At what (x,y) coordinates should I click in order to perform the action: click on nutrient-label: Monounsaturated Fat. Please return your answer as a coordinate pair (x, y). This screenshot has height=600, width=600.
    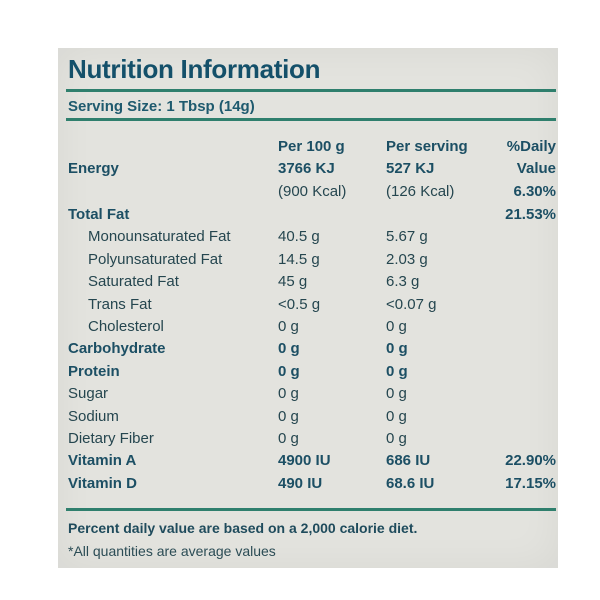
    Looking at the image, I should click on (159, 237).